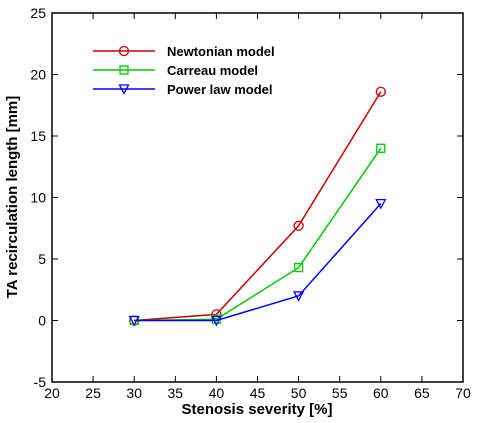 The height and width of the screenshot is (423, 480). I want to click on x-axis-title: Stenosis severity [%], so click(257, 409).